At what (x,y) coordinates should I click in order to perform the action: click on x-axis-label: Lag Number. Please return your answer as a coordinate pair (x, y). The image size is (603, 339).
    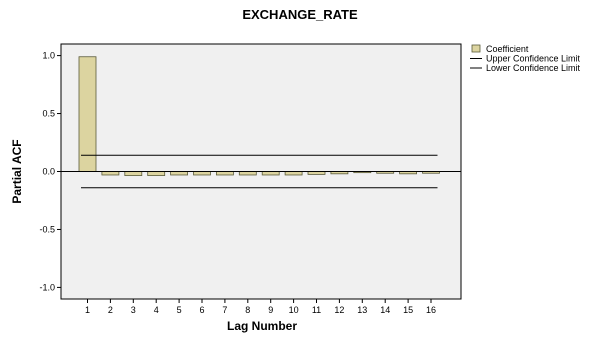
    Looking at the image, I should click on (262, 326).